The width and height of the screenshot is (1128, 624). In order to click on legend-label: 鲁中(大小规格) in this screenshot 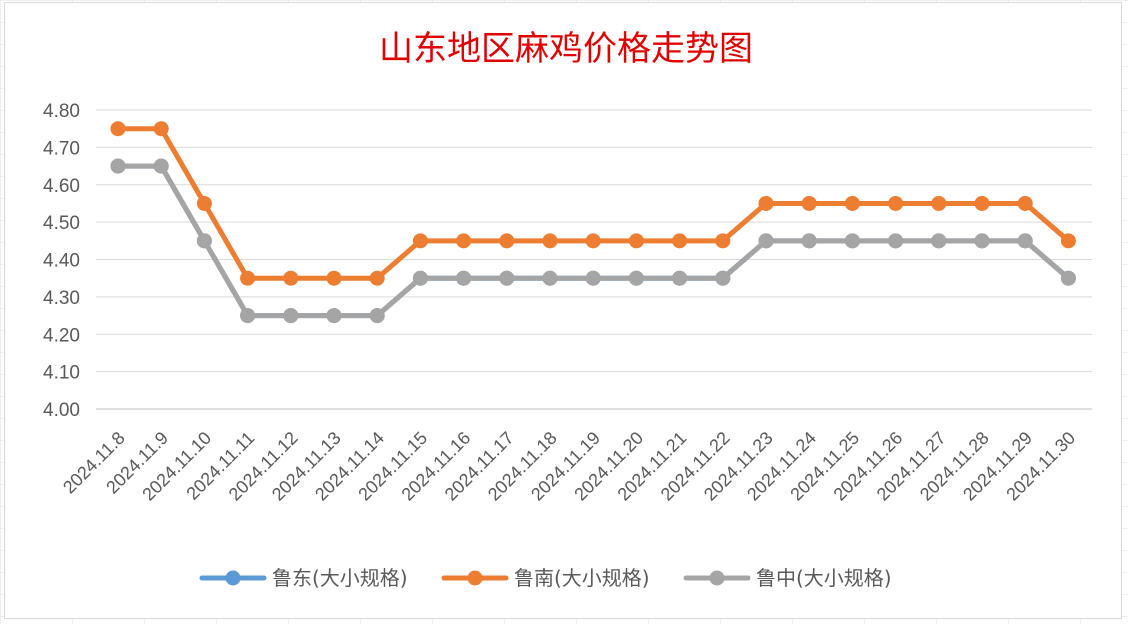, I will do `click(824, 578)`.